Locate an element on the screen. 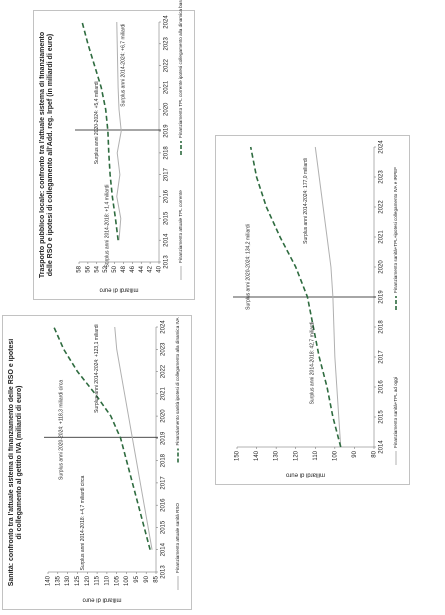 The image size is (445, 615). y-tick-label: 40 is located at coordinates (160, 268).